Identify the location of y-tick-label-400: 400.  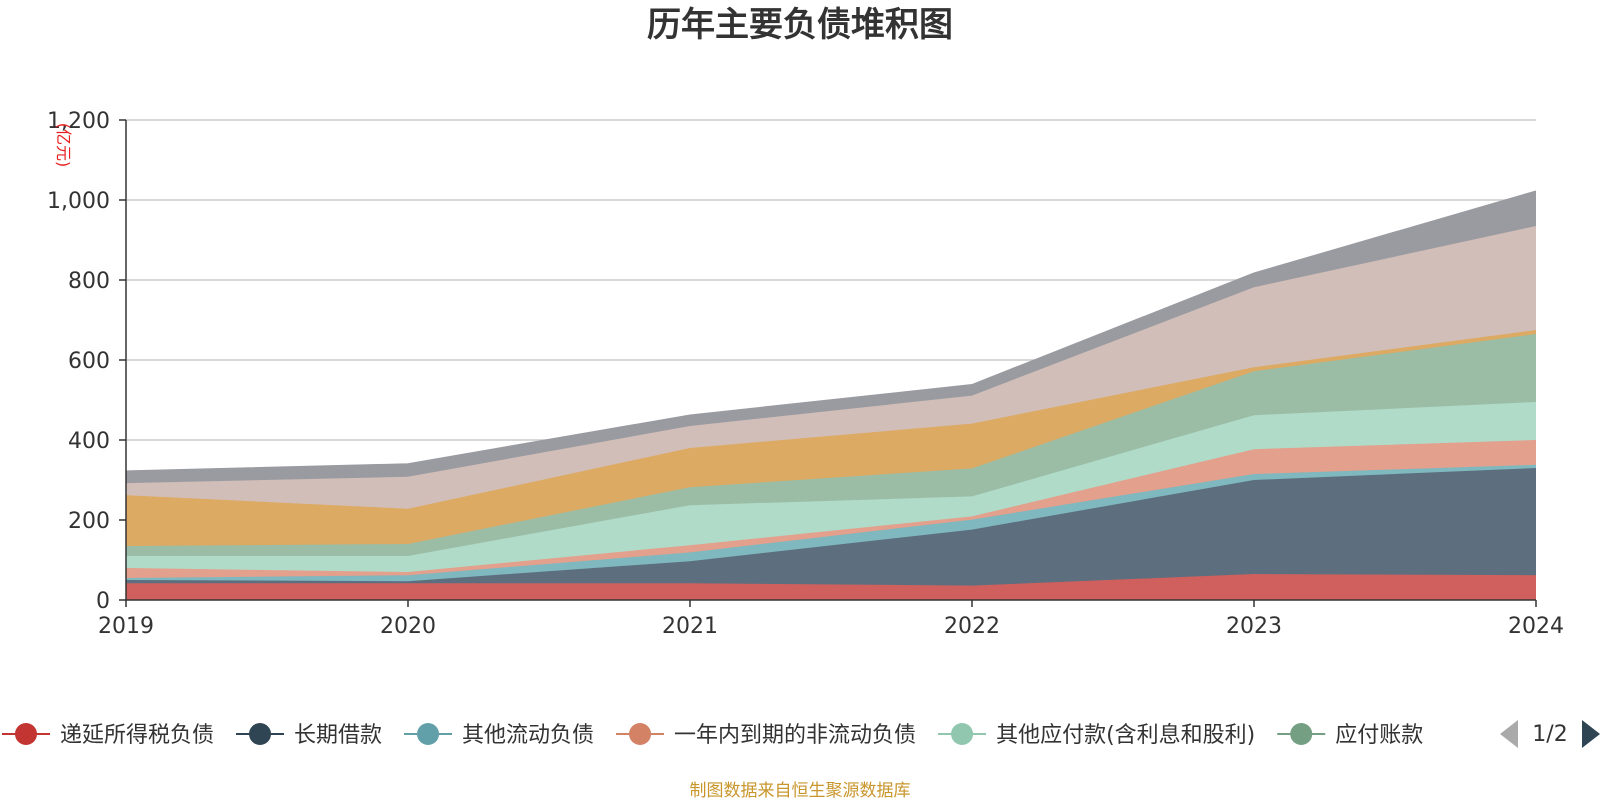
(89, 441).